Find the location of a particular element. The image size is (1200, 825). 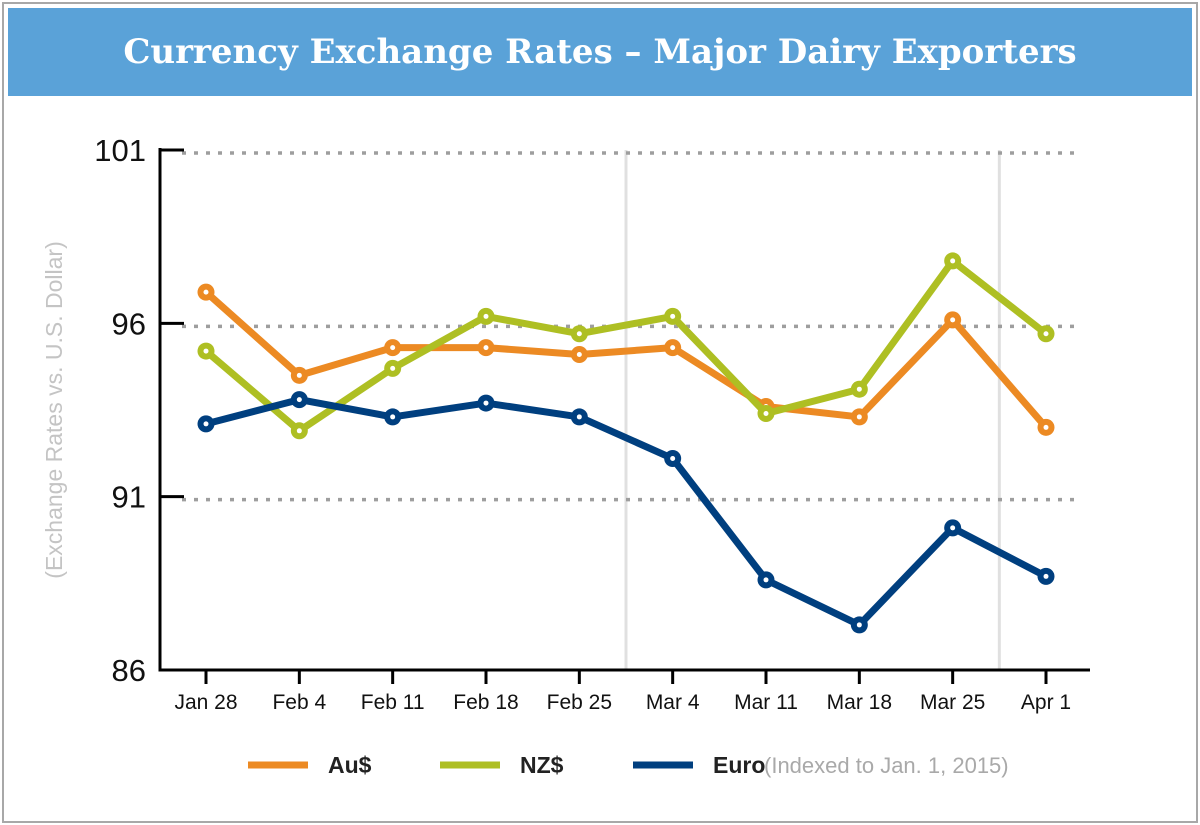

x-tick-label: Mar 18 is located at coordinates (859, 702).